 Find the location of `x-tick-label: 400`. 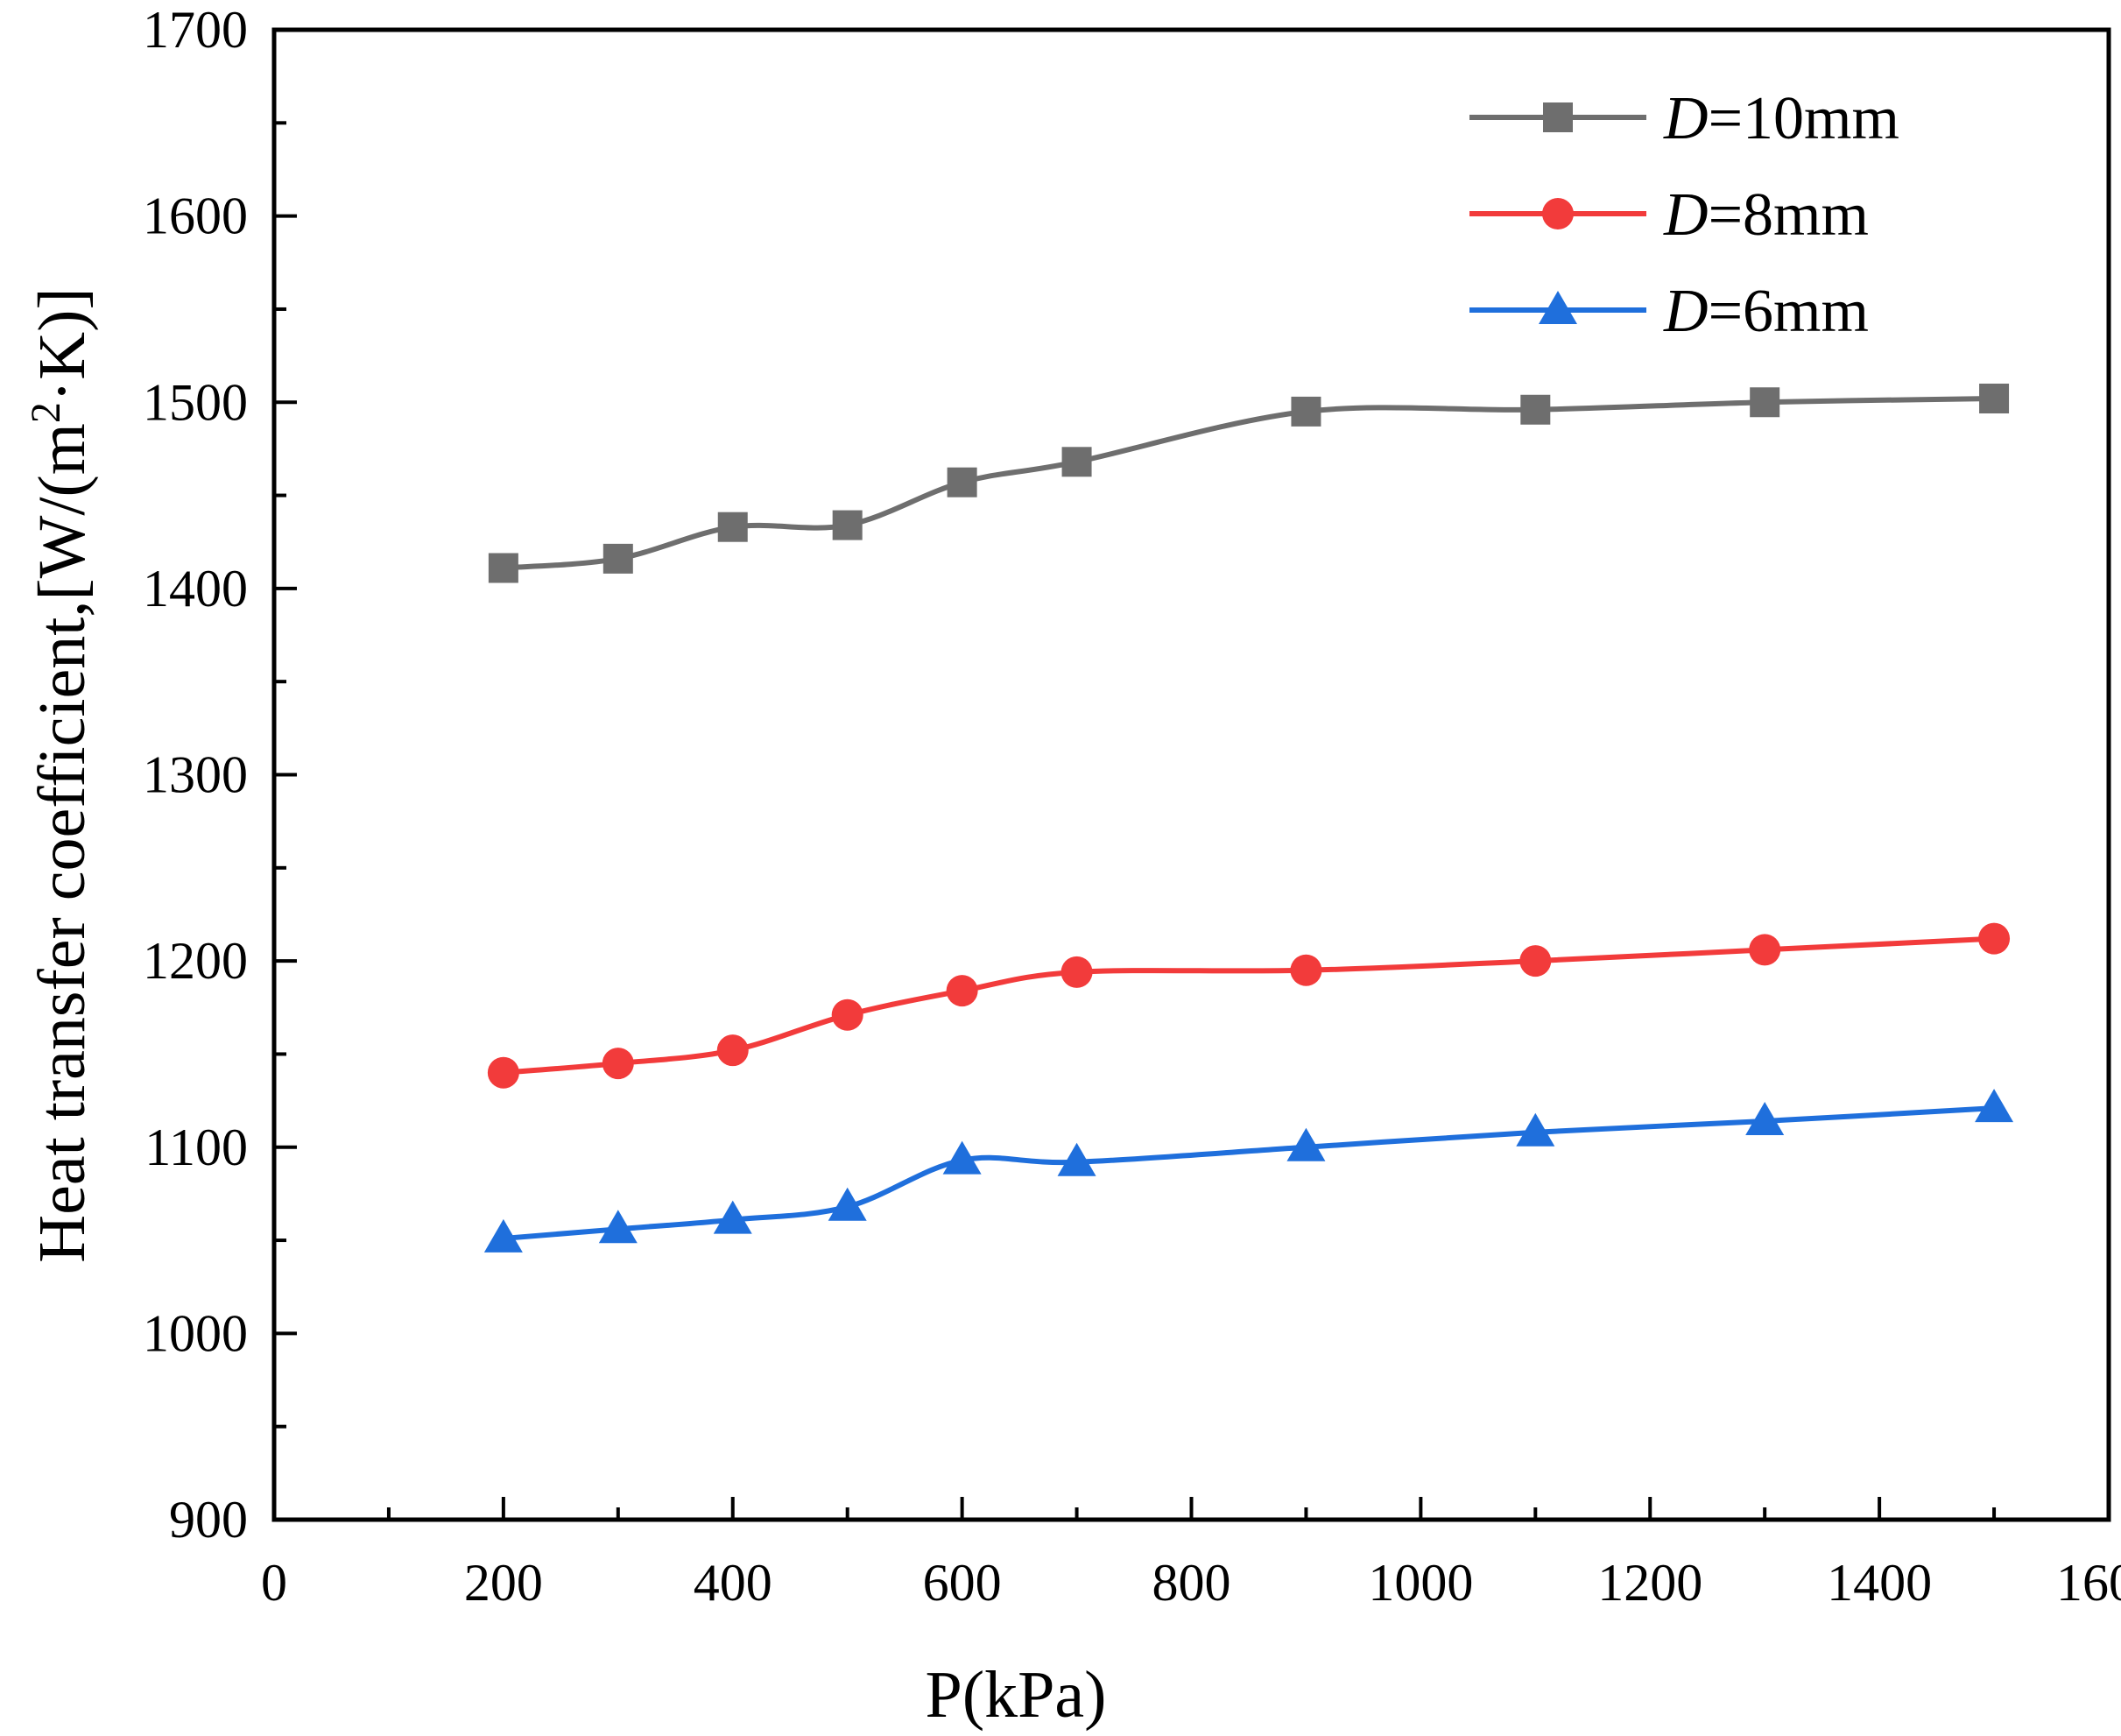

x-tick-label: 400 is located at coordinates (733, 1583).